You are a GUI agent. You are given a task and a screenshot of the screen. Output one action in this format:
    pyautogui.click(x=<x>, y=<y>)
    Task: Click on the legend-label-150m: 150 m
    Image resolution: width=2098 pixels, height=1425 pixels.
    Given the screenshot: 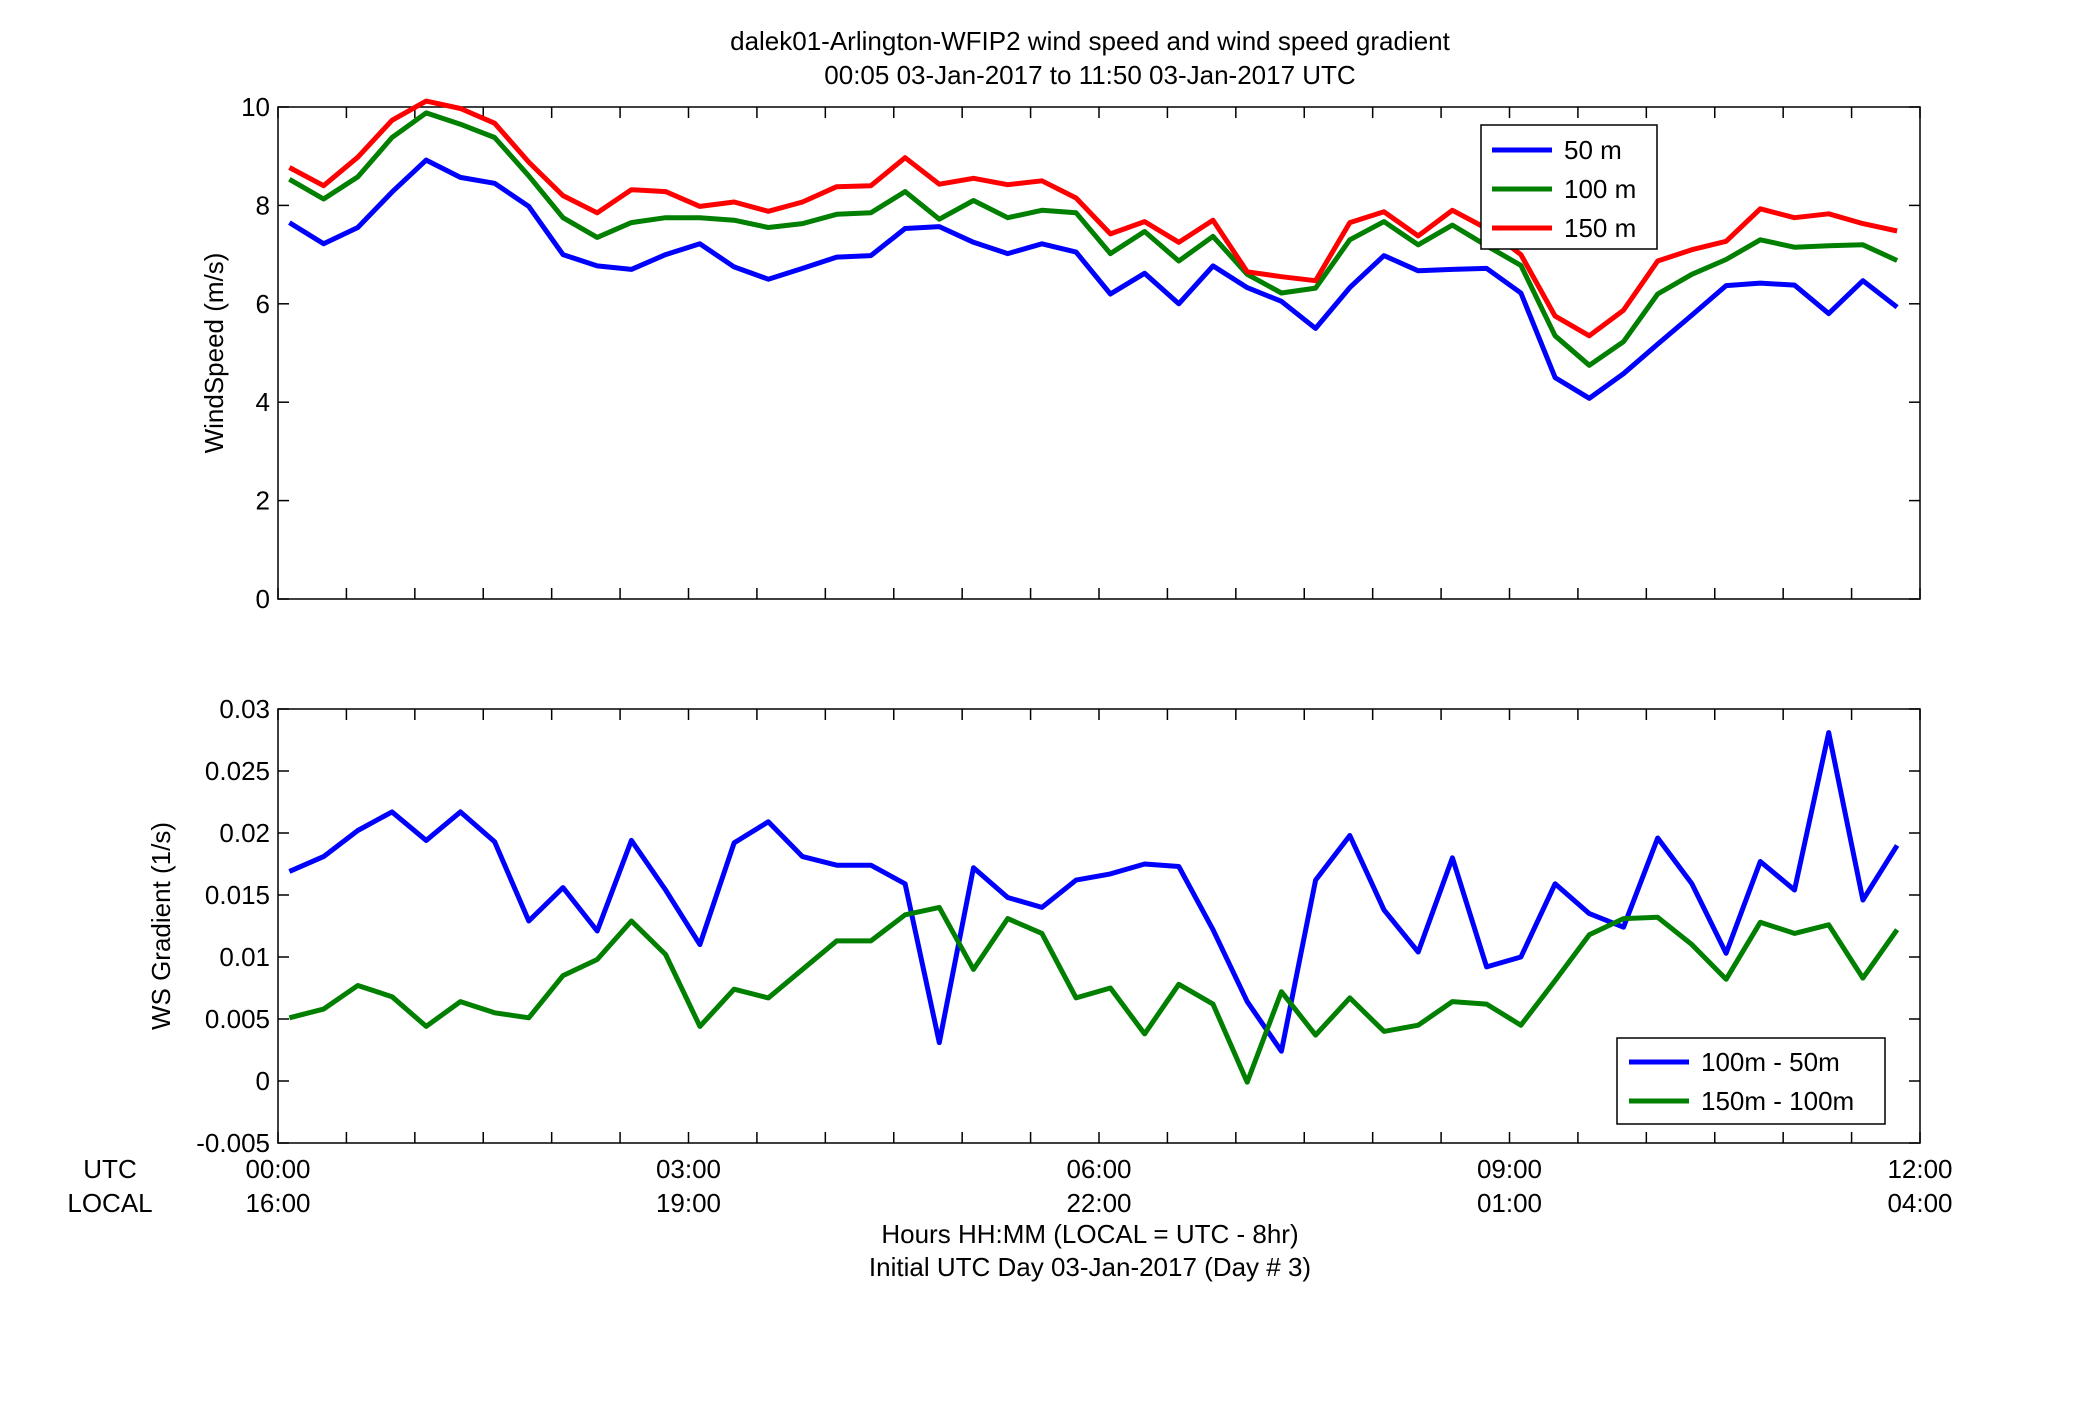 What is the action you would take?
    pyautogui.click(x=1600, y=228)
    